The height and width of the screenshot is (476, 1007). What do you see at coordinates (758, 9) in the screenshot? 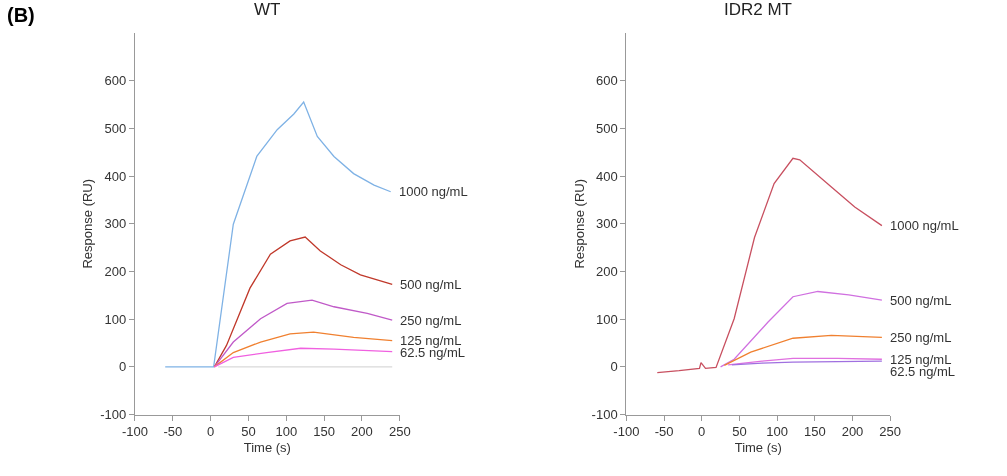
I see `chart-title: IDR2 MT` at bounding box center [758, 9].